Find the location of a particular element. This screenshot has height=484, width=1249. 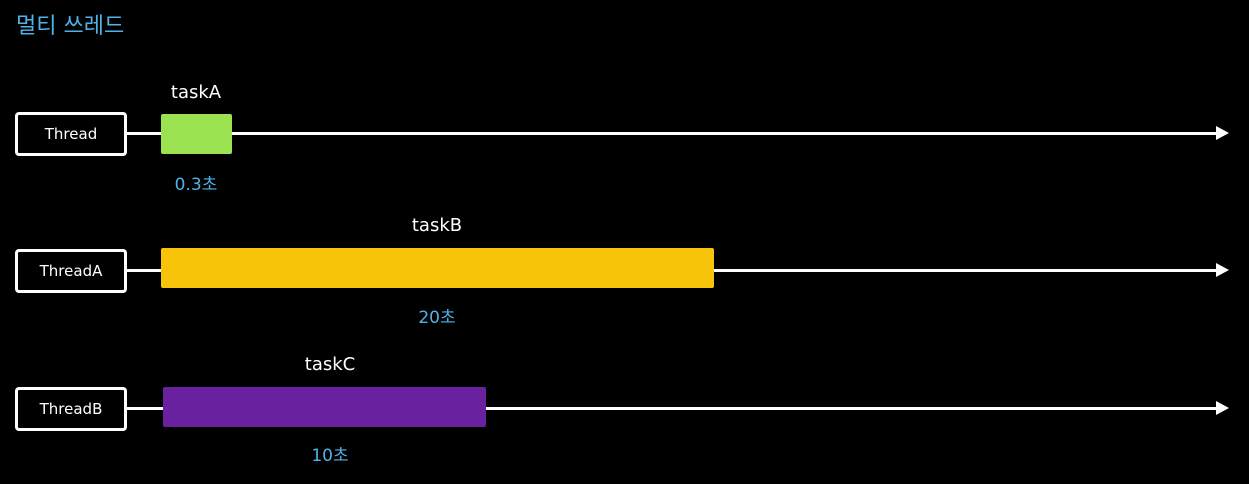

diagram-title: 멀티 쓰레드 is located at coordinates (70, 26).